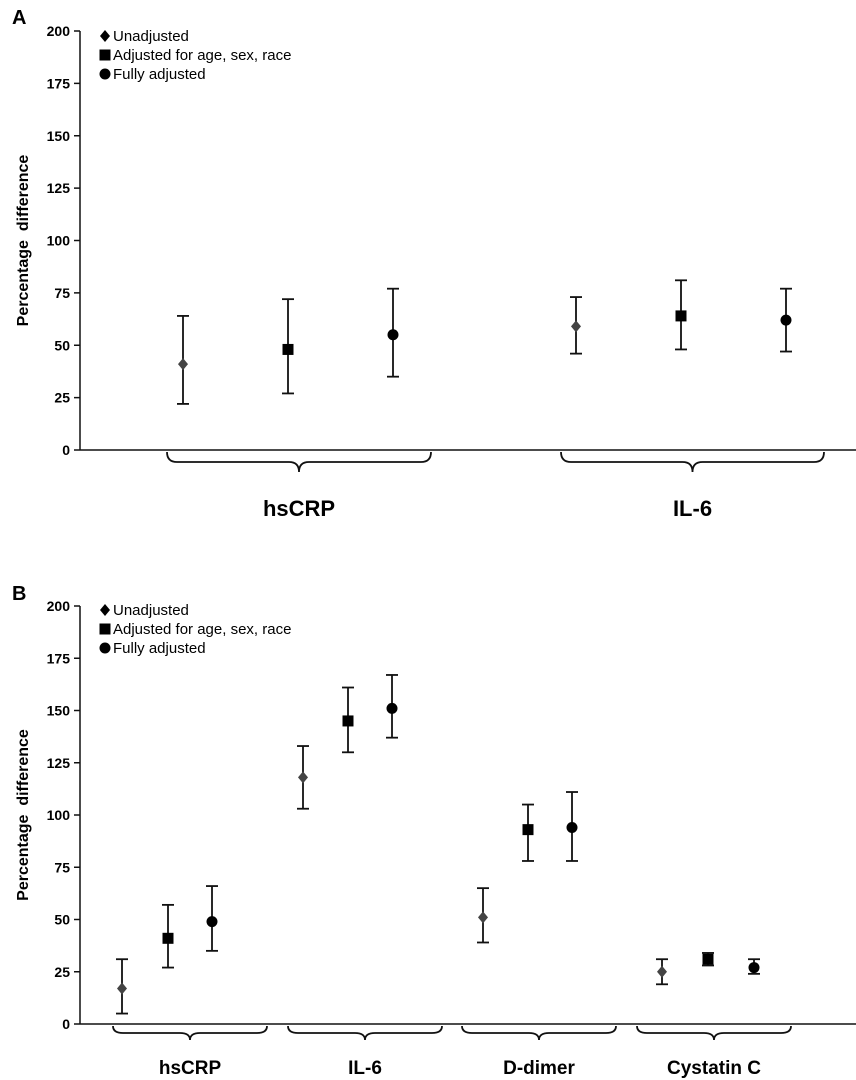 The width and height of the screenshot is (856, 1080). What do you see at coordinates (19, 594) in the screenshot?
I see `panel-label: B` at bounding box center [19, 594].